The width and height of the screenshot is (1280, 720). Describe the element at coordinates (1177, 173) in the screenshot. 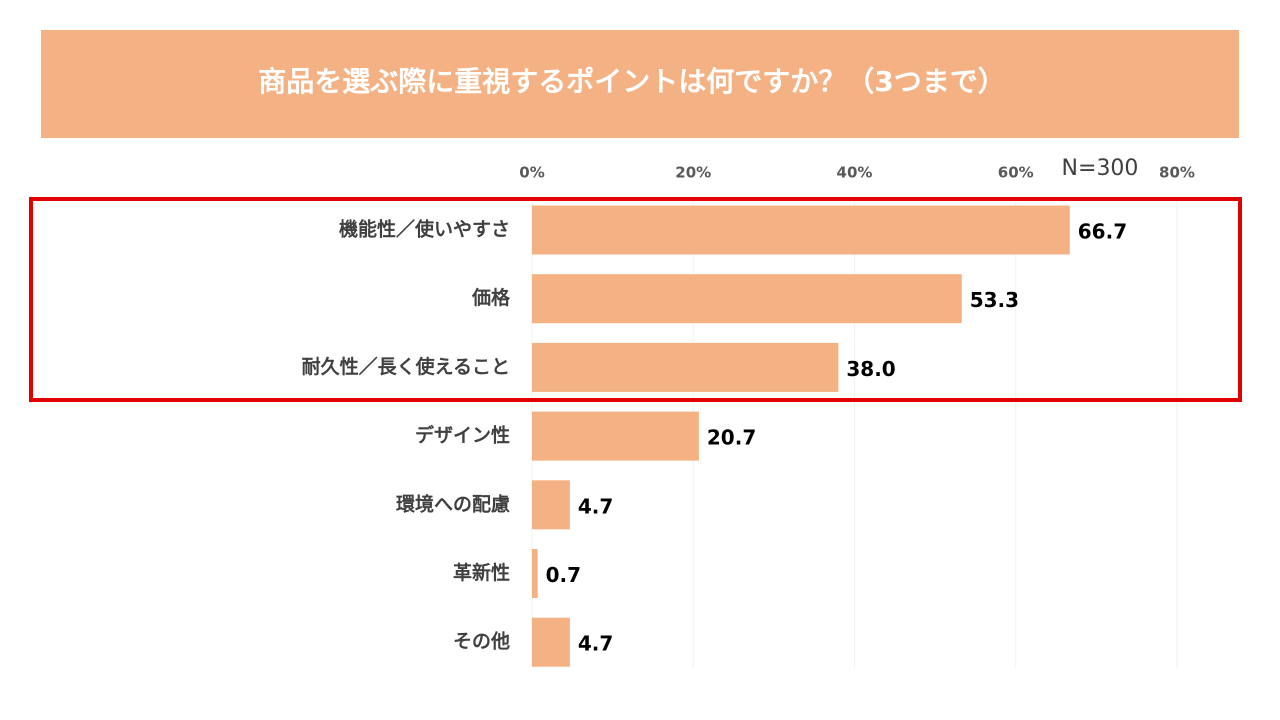

I see `x-tick-label: 80%` at that location.